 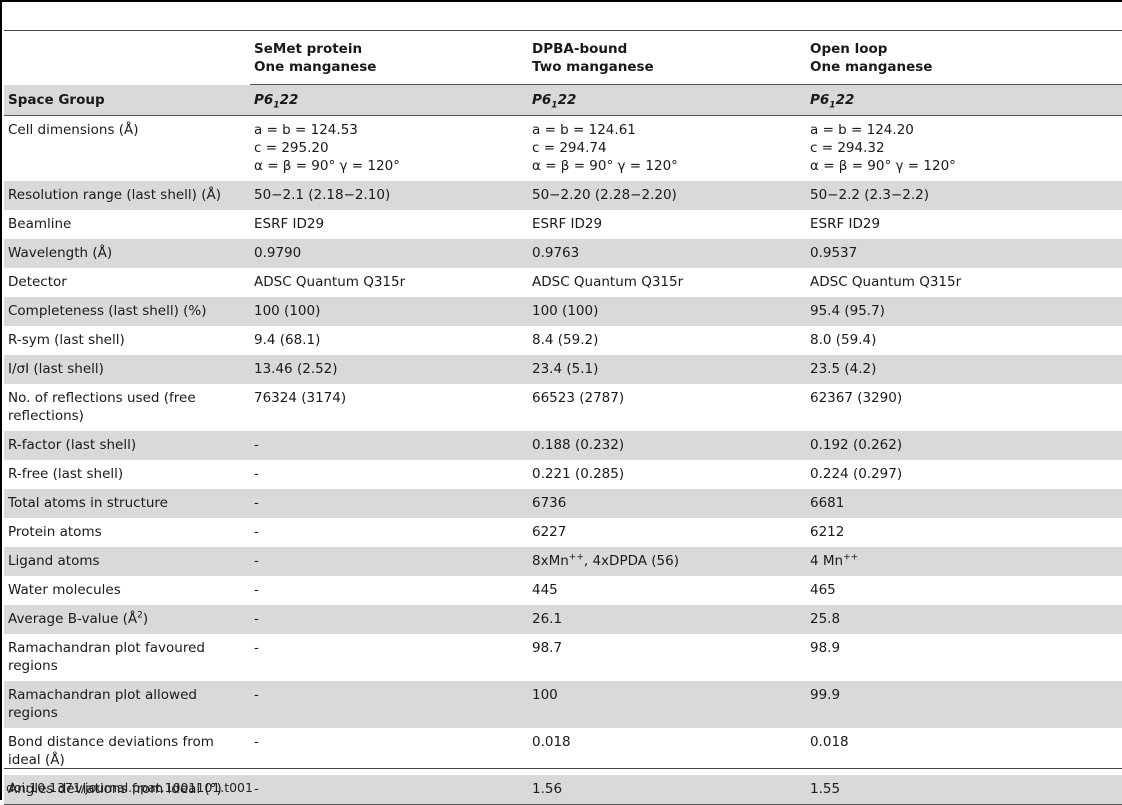 I want to click on table-cell: 465, so click(x=823, y=590).